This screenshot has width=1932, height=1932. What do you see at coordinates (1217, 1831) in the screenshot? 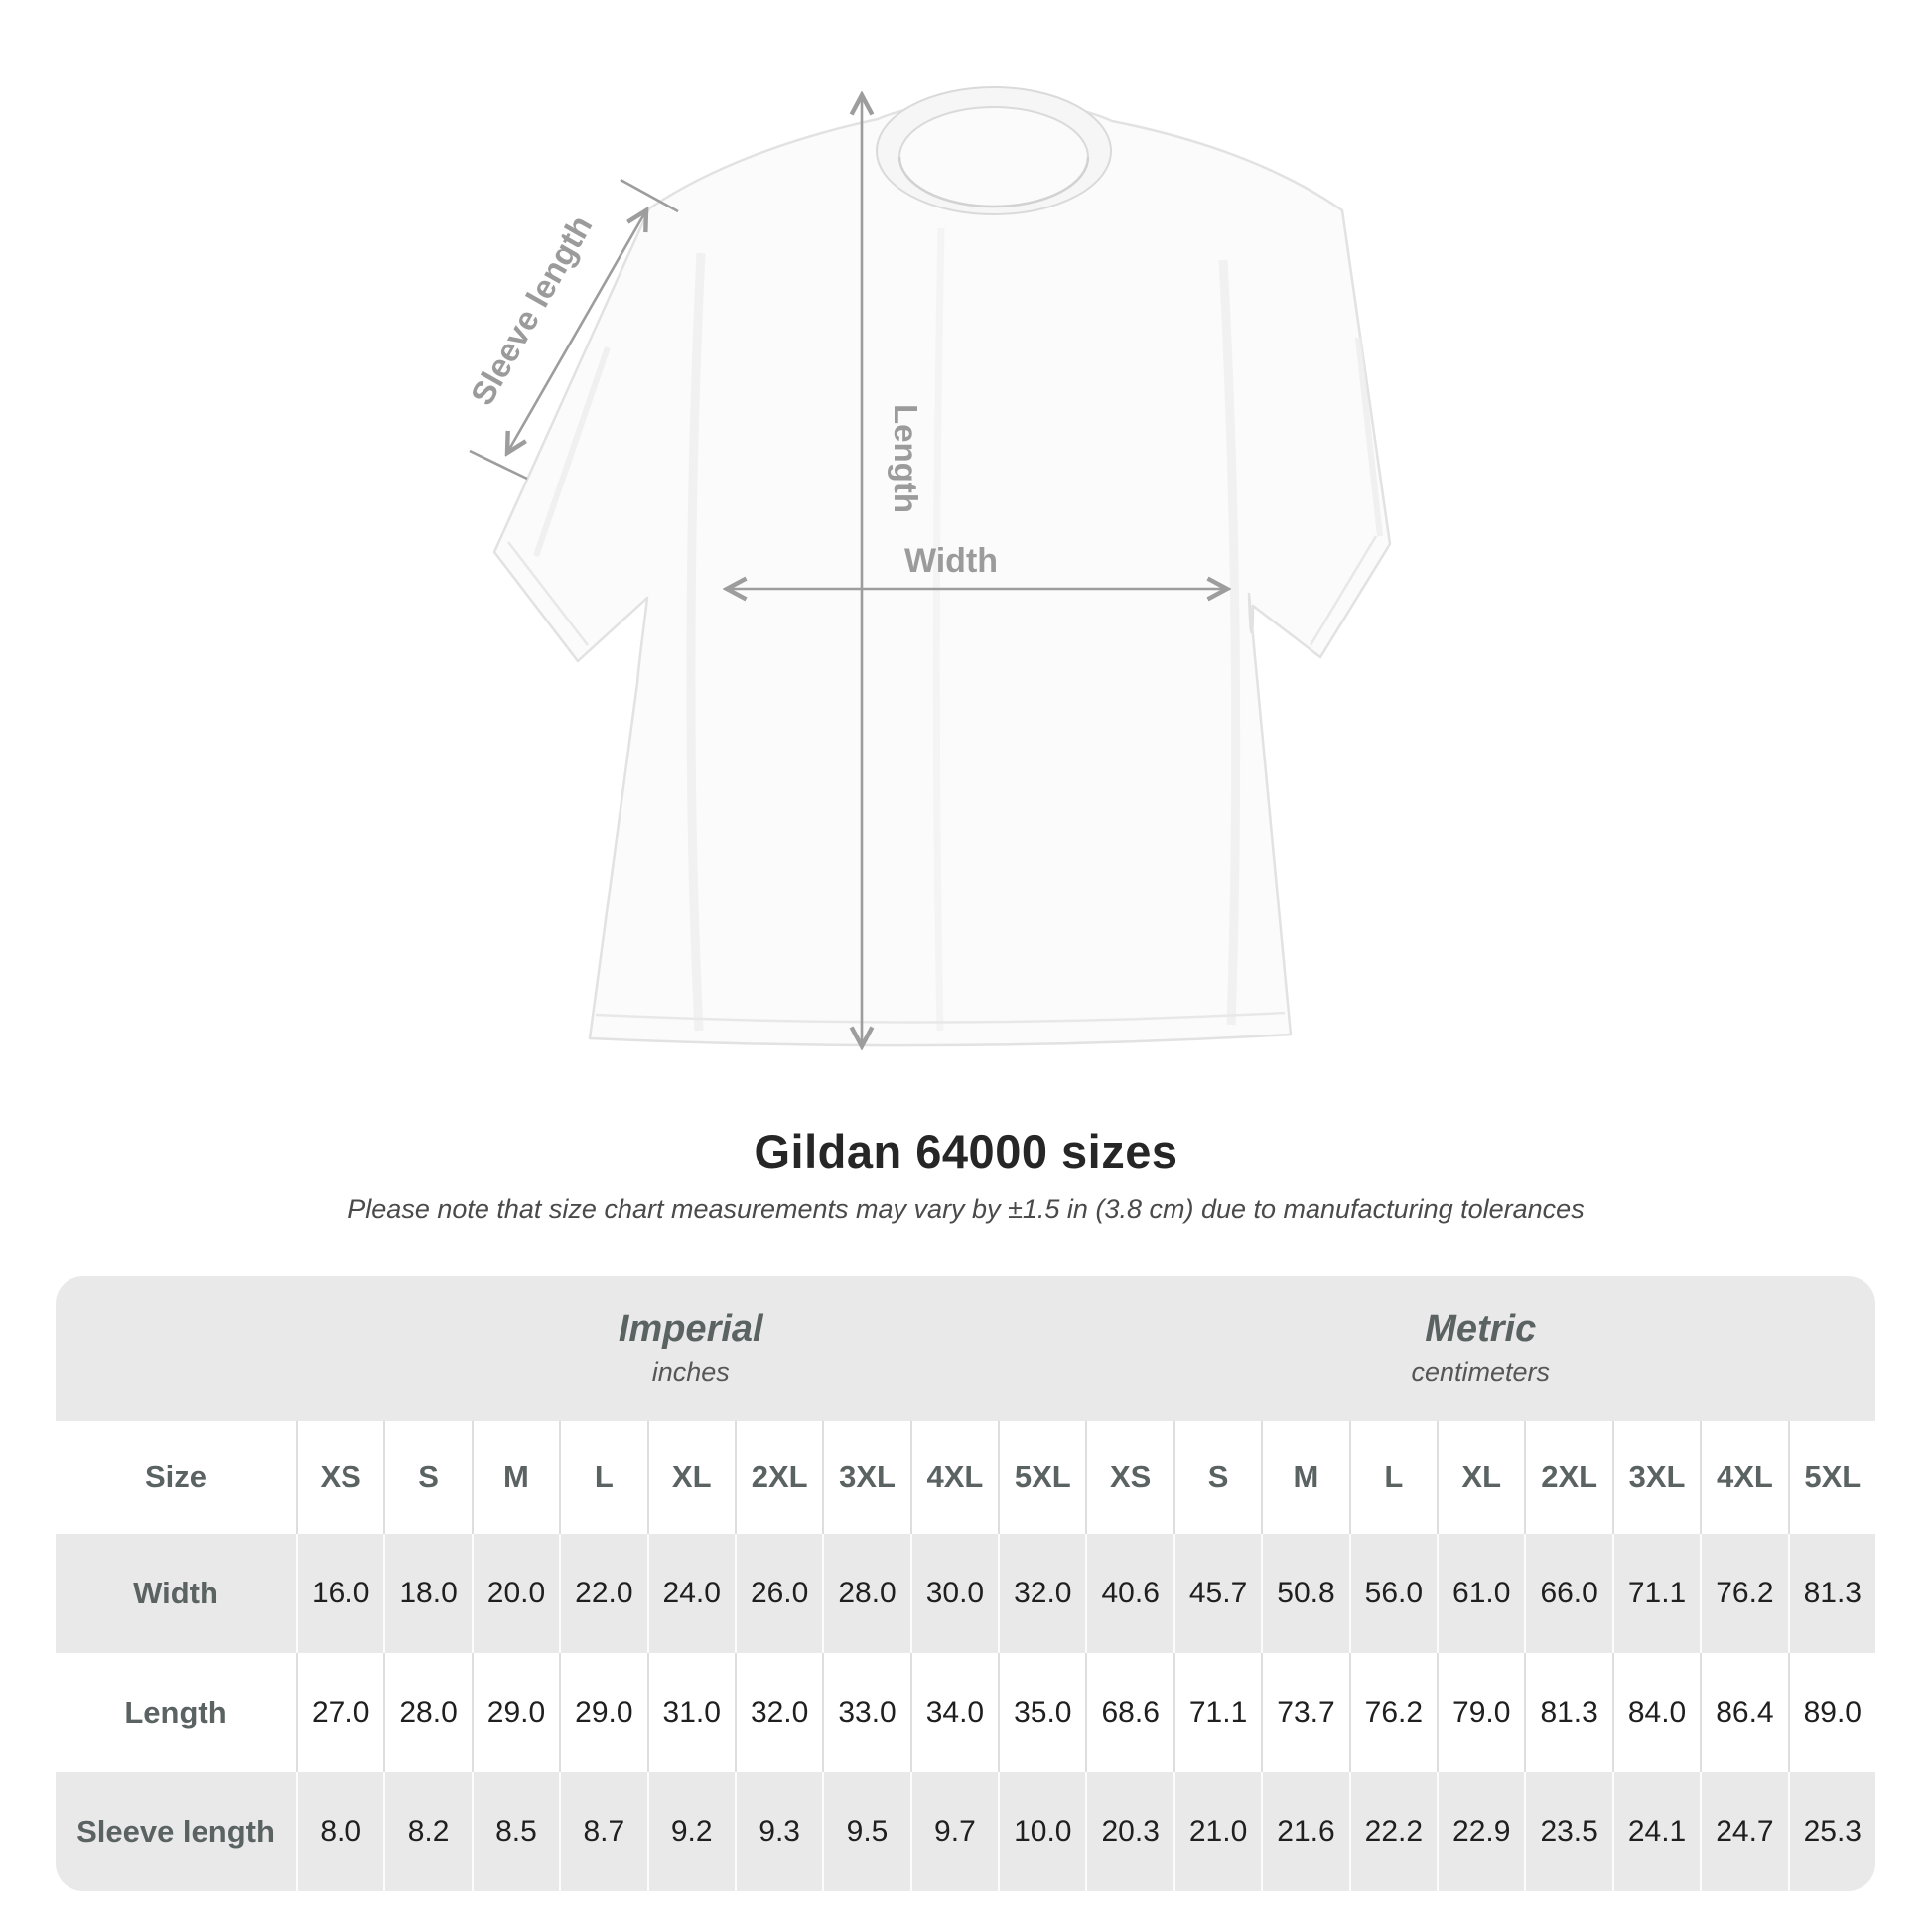
I see `value-cell: 21.0` at bounding box center [1217, 1831].